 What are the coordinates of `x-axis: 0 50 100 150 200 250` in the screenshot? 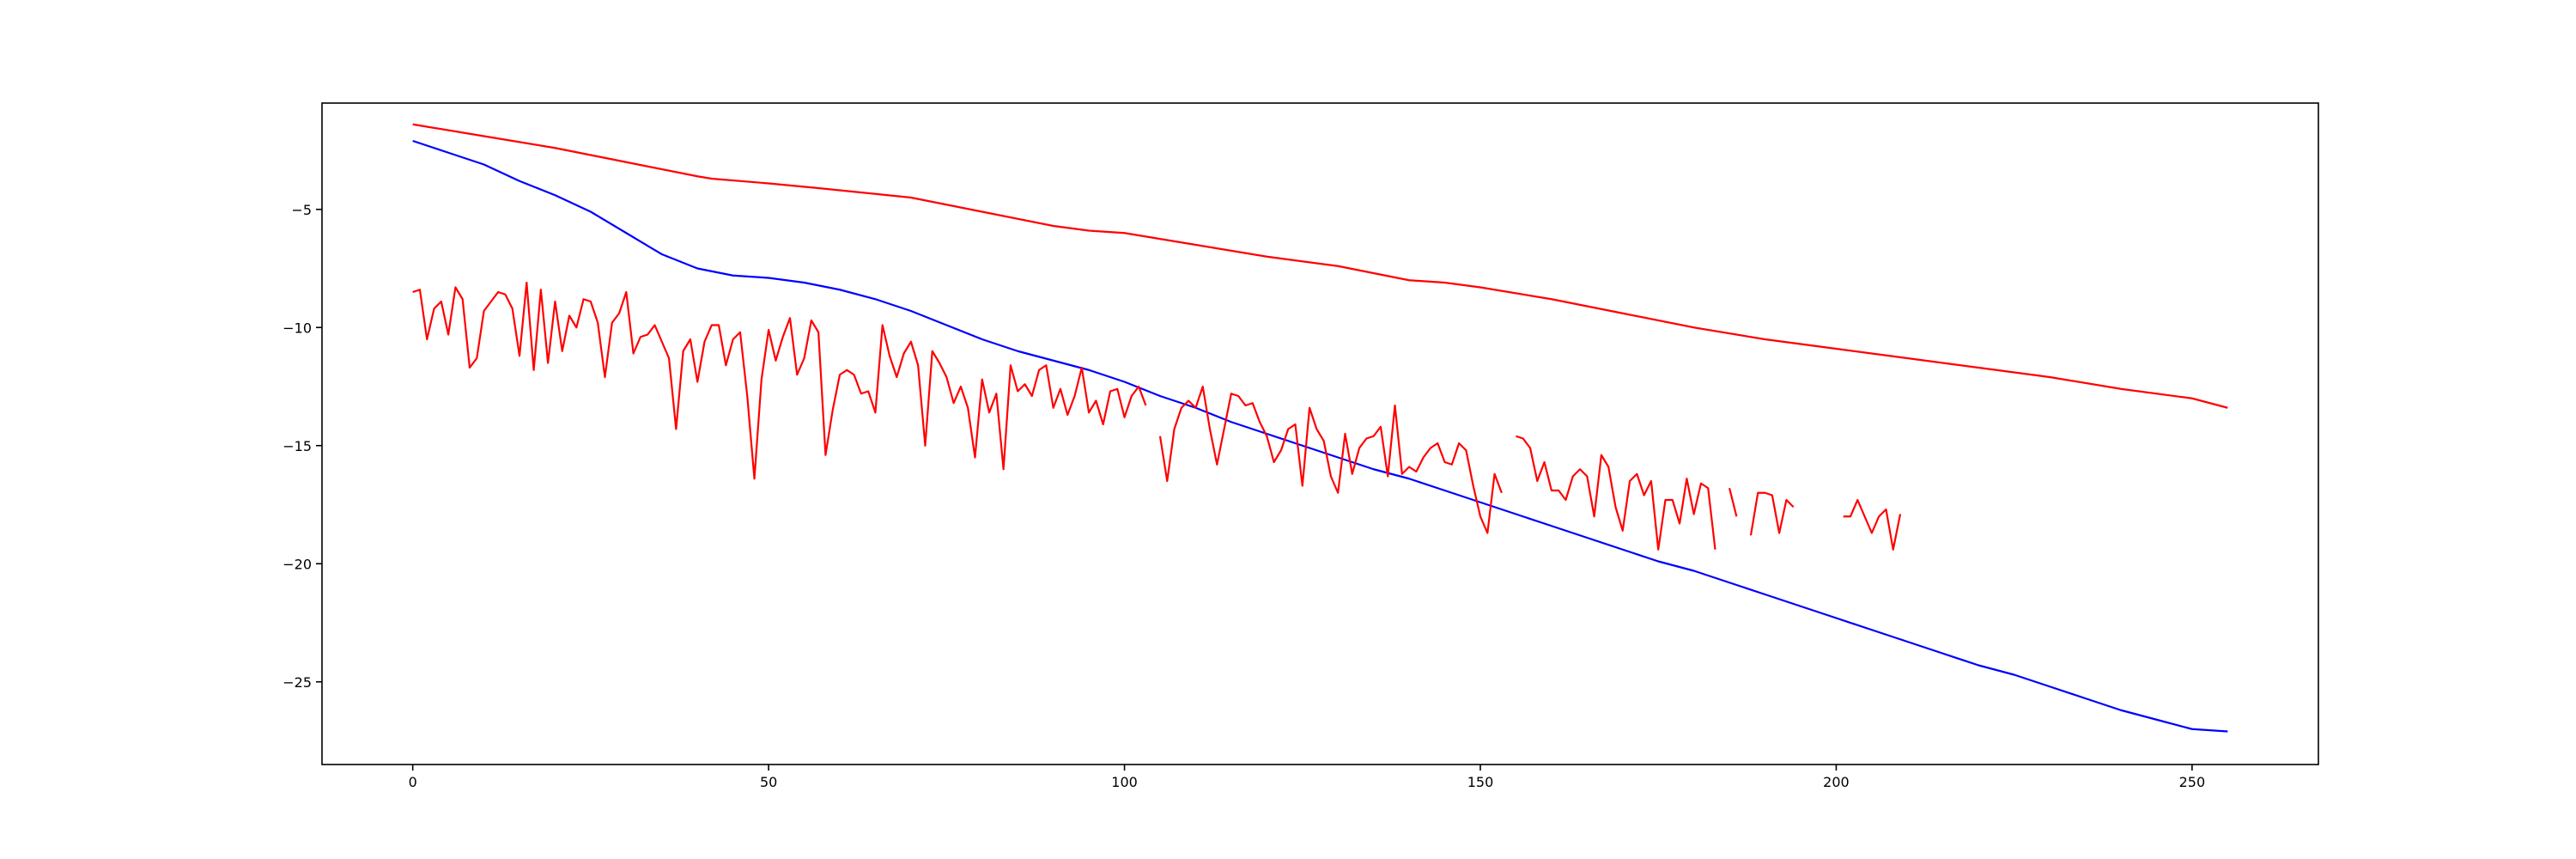 It's located at (1308, 778).